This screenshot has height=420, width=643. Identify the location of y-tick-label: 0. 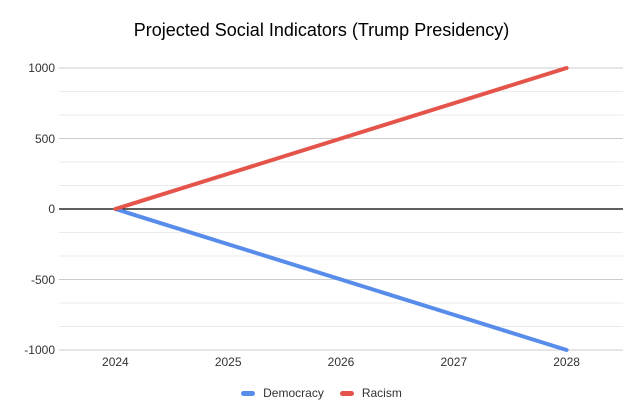
(51, 209).